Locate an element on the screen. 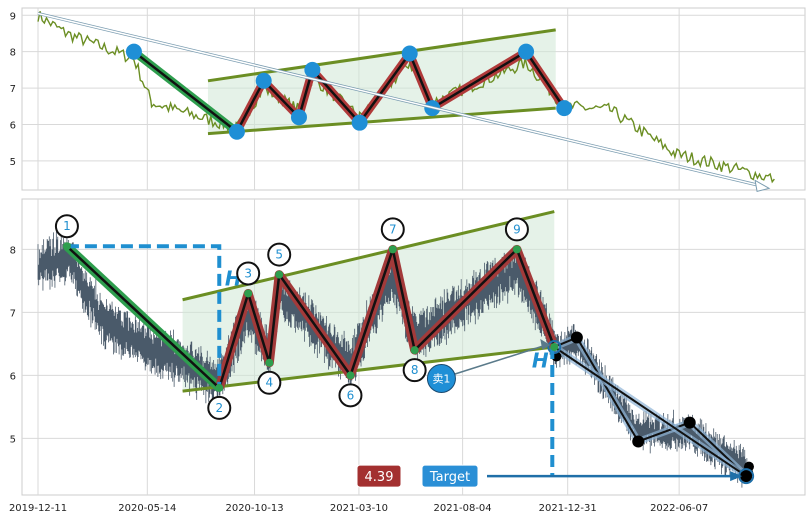  pattern-label: 6 is located at coordinates (351, 395).